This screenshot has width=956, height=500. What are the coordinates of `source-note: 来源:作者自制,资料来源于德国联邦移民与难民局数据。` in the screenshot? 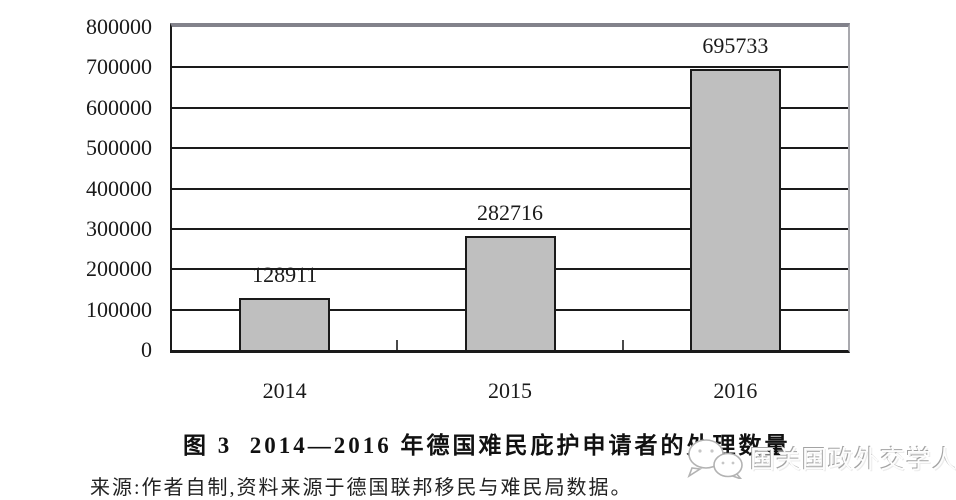 It's located at (361, 488).